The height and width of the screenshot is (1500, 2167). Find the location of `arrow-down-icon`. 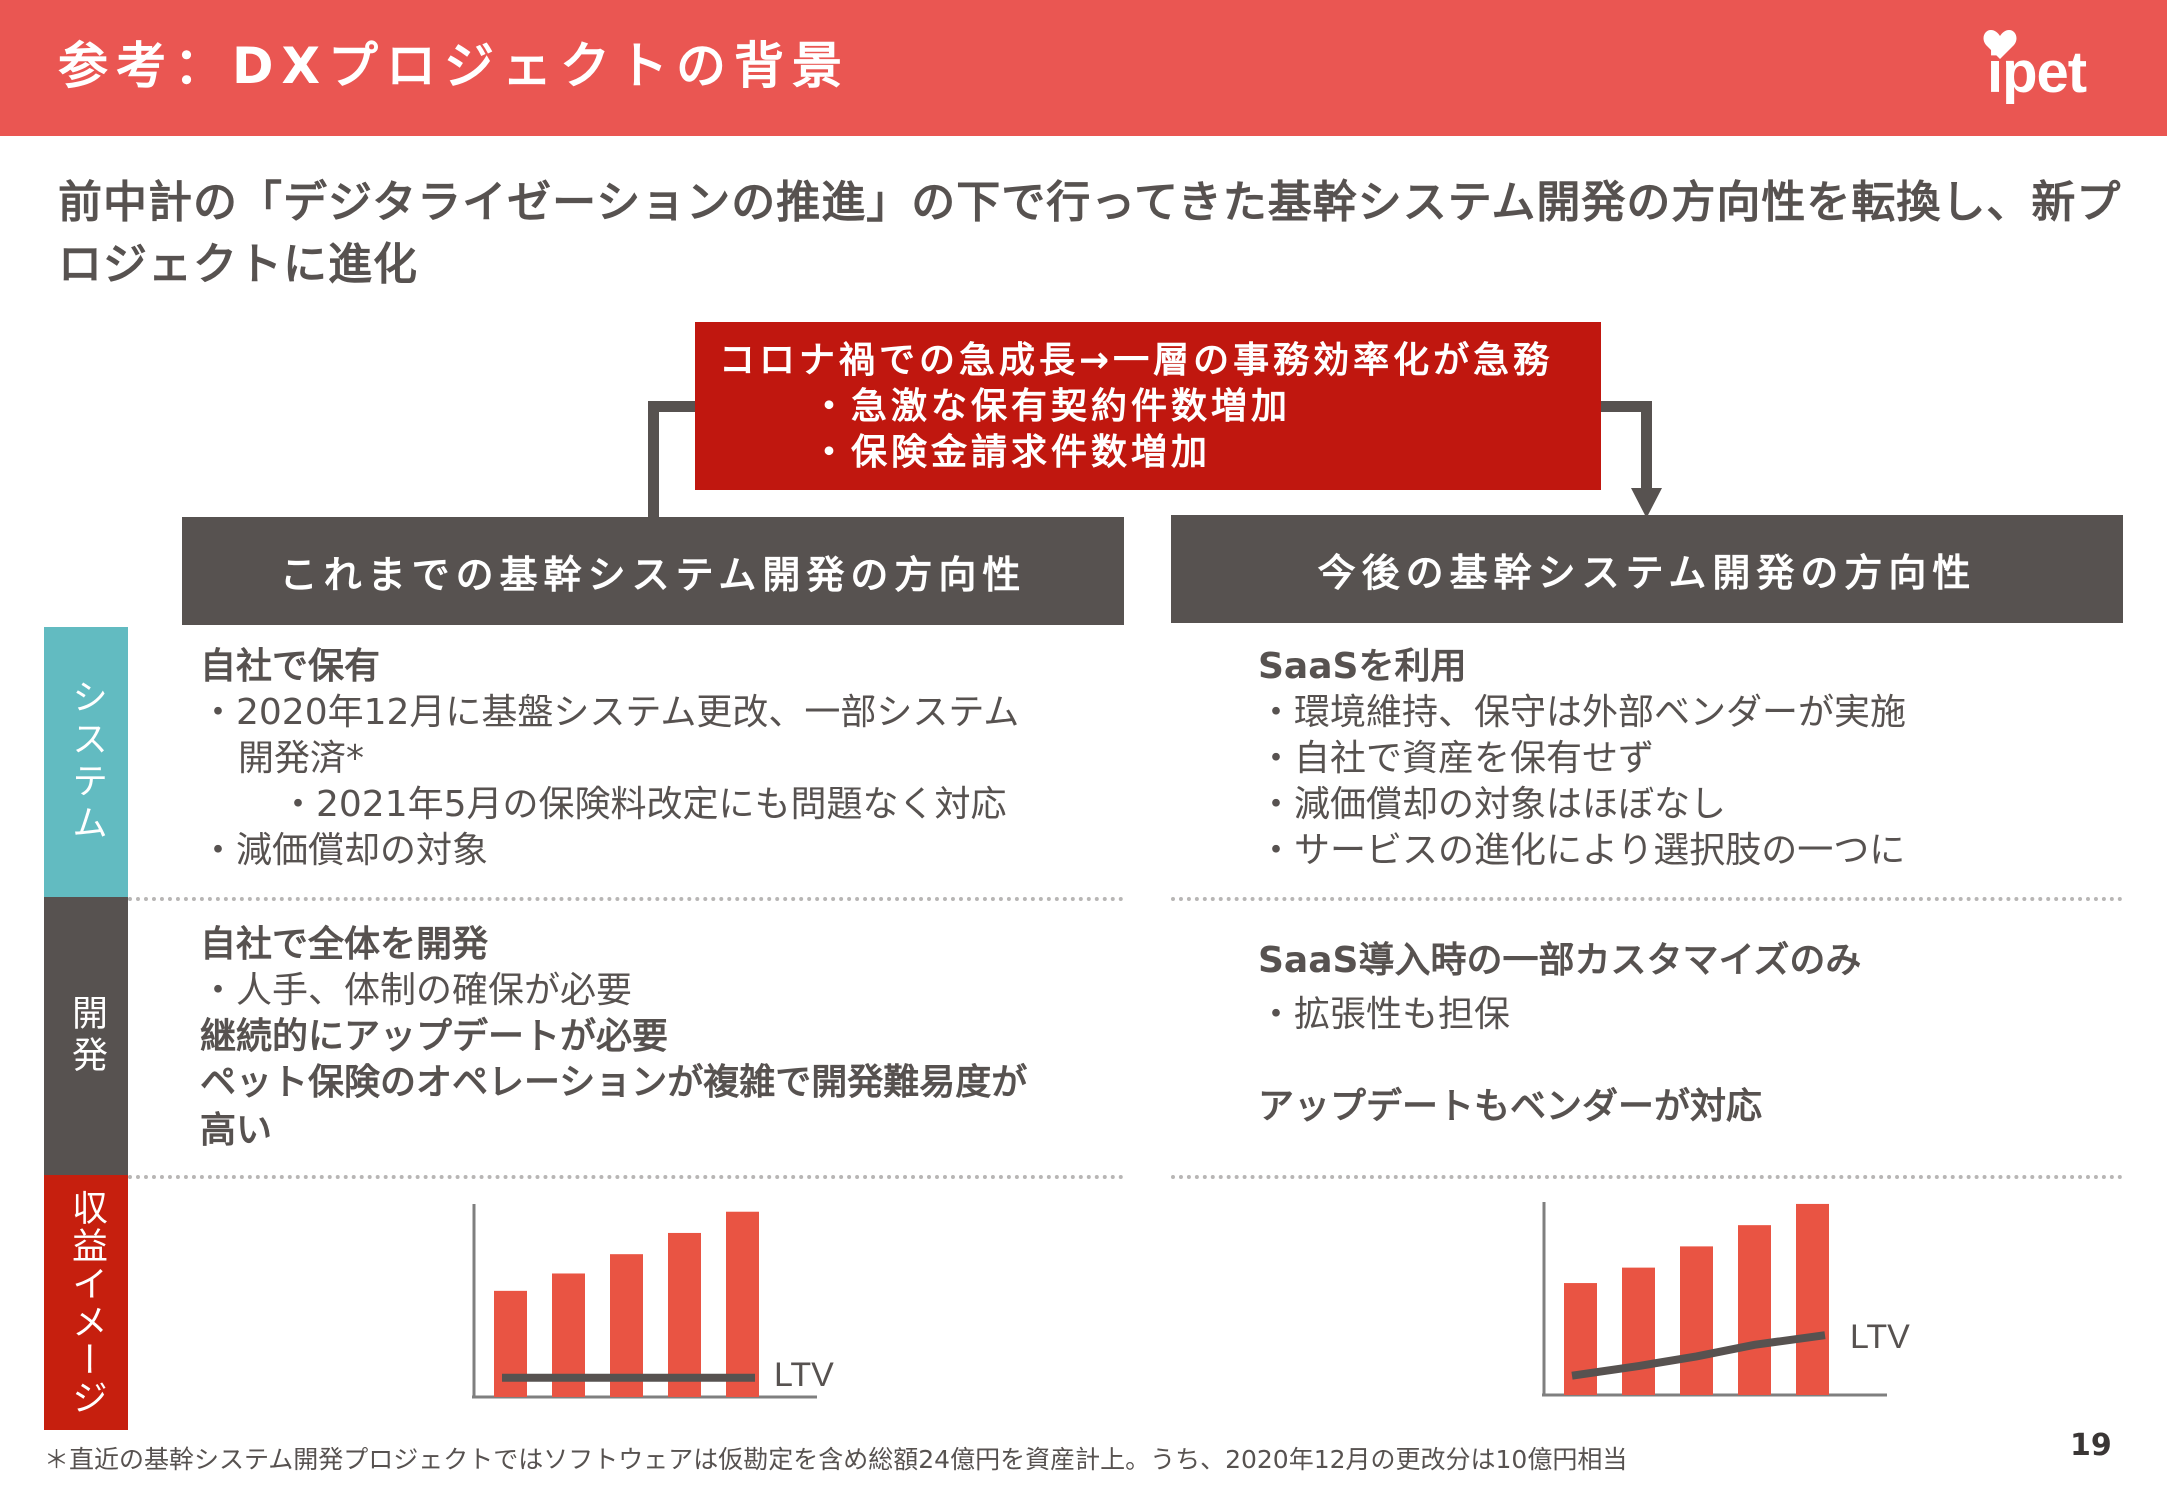

arrow-down-icon is located at coordinates (1646, 503).